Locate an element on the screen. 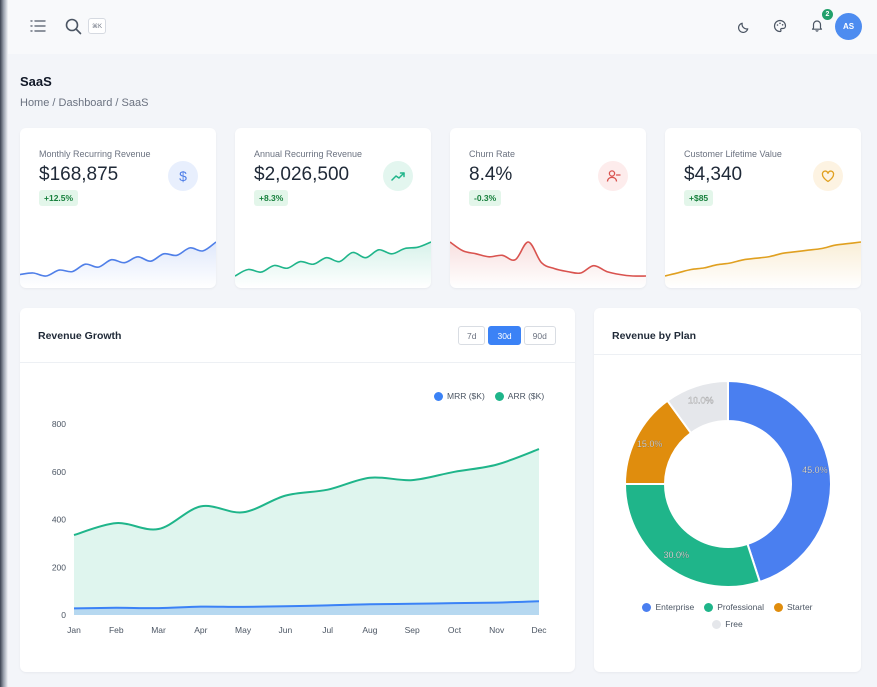  sparkline-clv is located at coordinates (763, 264).